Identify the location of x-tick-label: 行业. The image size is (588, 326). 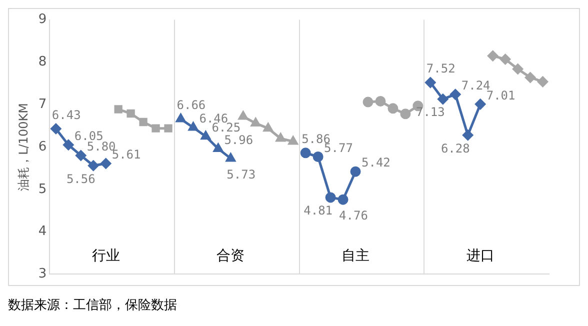
(106, 256).